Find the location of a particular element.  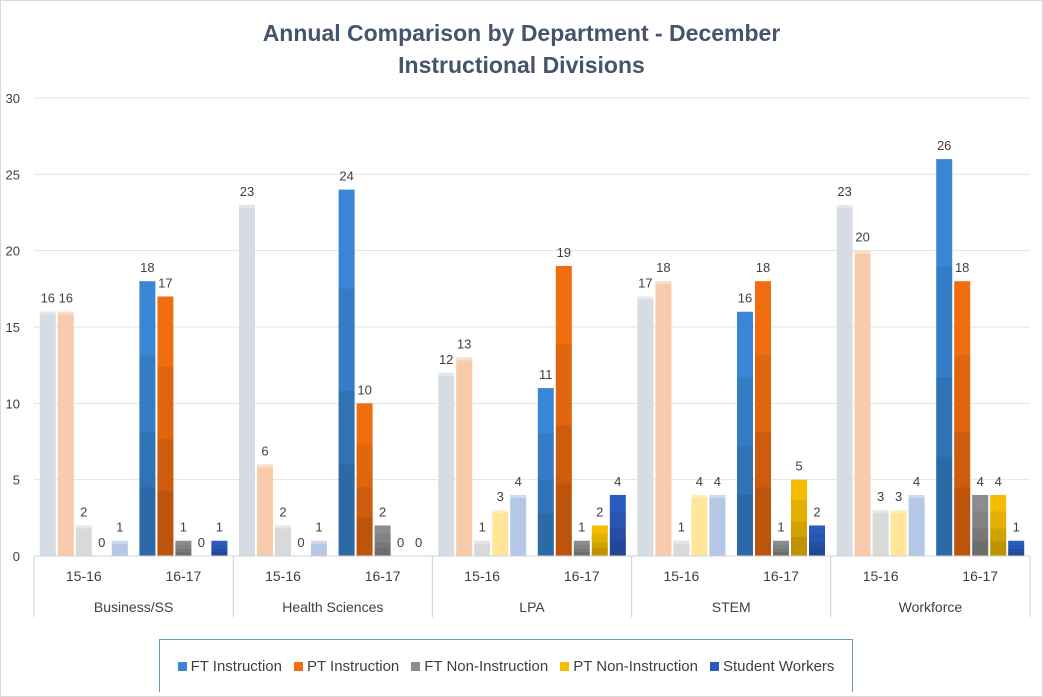

y-tick-label: 10 is located at coordinates (13, 403).